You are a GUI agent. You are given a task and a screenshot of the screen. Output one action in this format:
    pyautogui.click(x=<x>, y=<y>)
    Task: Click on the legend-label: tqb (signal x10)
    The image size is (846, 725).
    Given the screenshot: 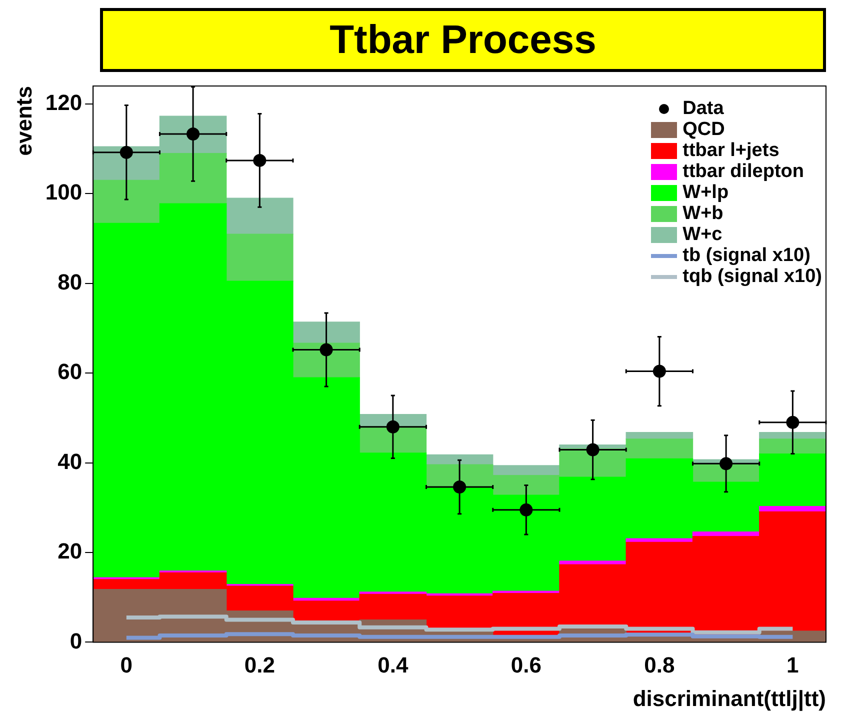 What is the action you would take?
    pyautogui.click(x=752, y=276)
    